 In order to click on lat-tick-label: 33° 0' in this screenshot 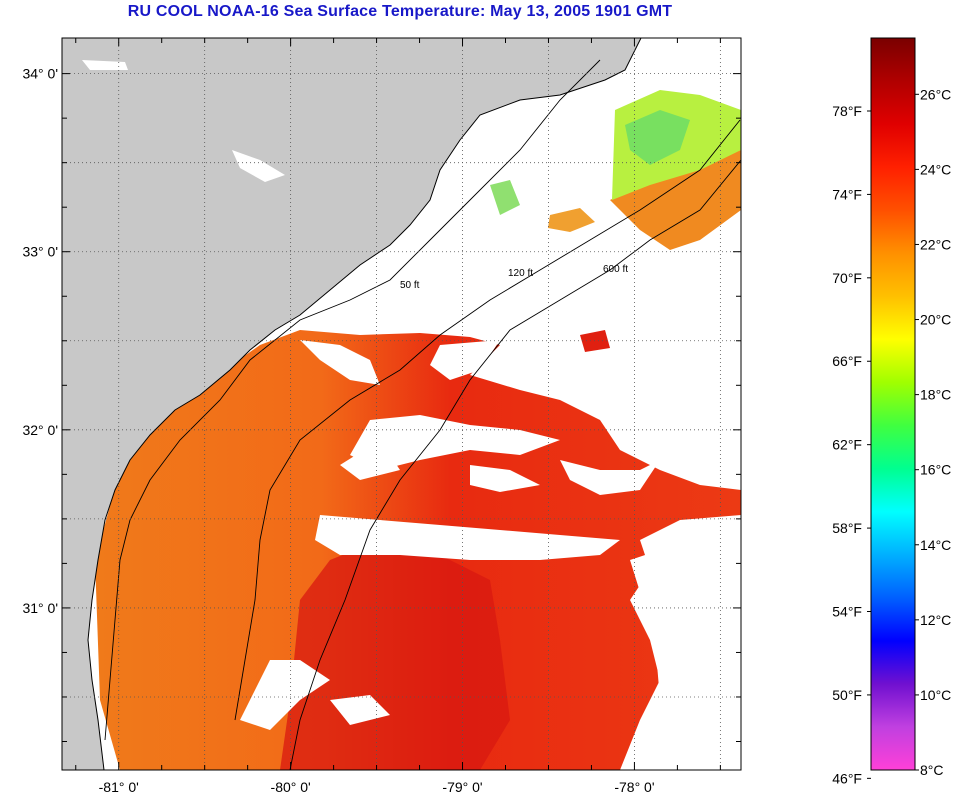, I will do `click(40, 252)`.